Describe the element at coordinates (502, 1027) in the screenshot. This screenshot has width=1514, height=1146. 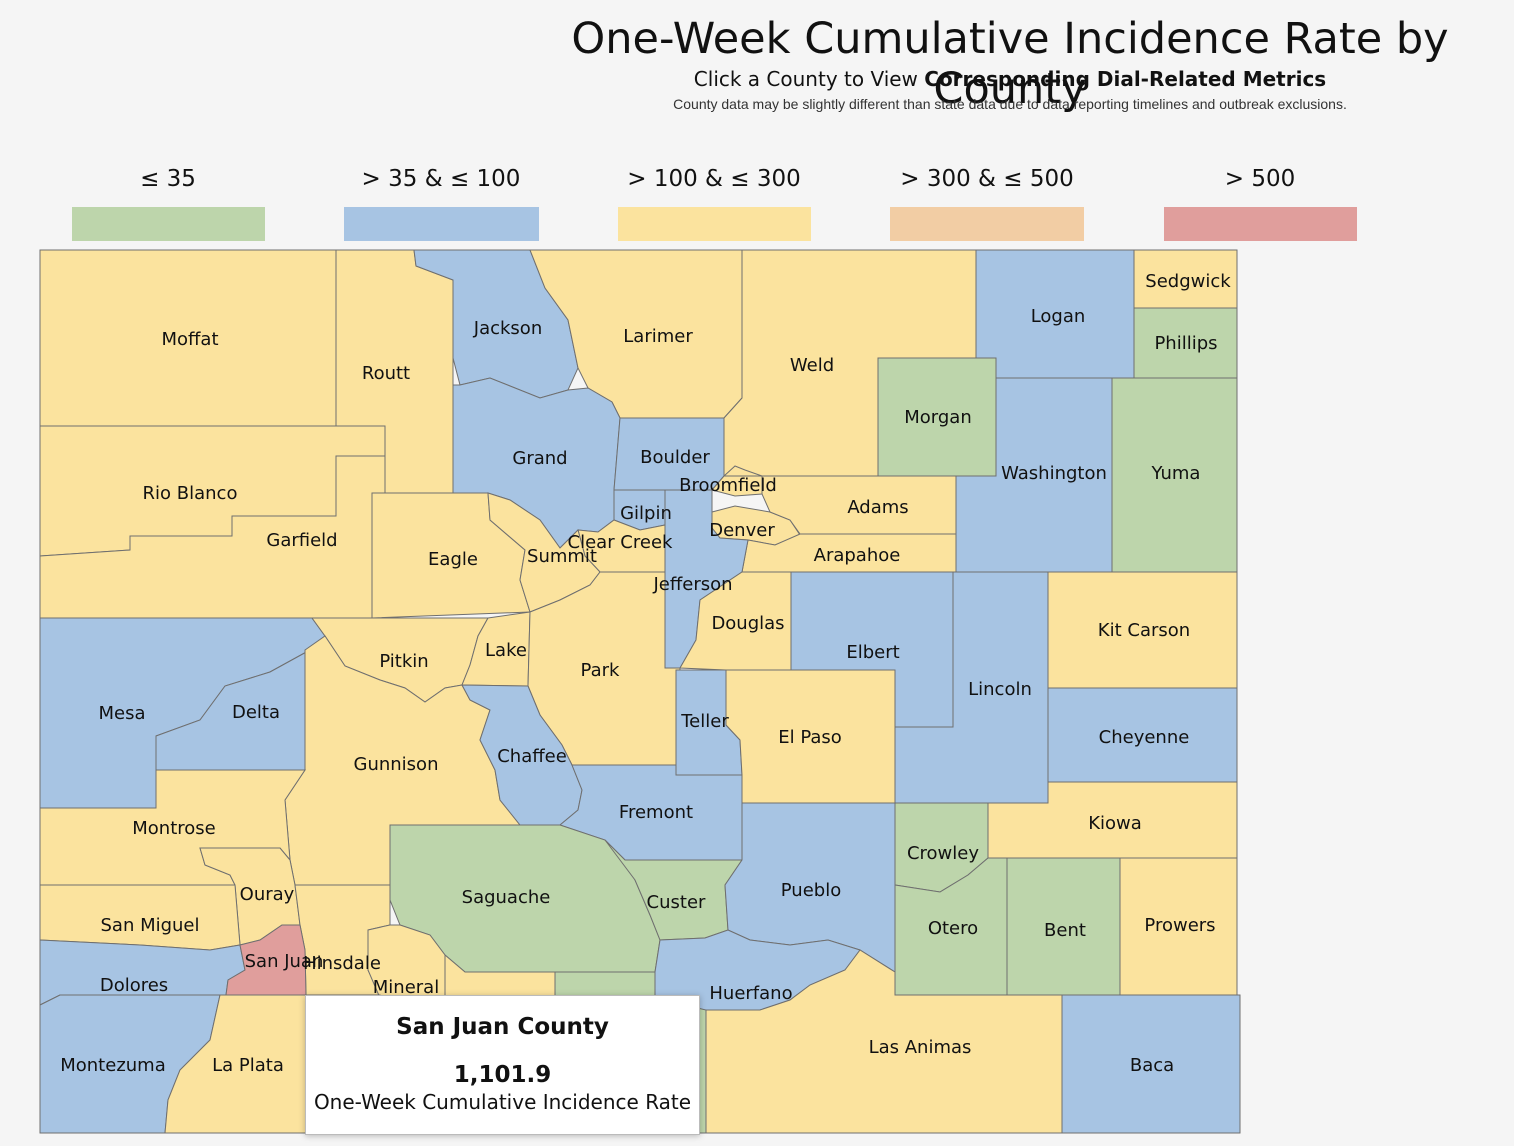
I see `tooltip-county-name: San Juan County` at that location.